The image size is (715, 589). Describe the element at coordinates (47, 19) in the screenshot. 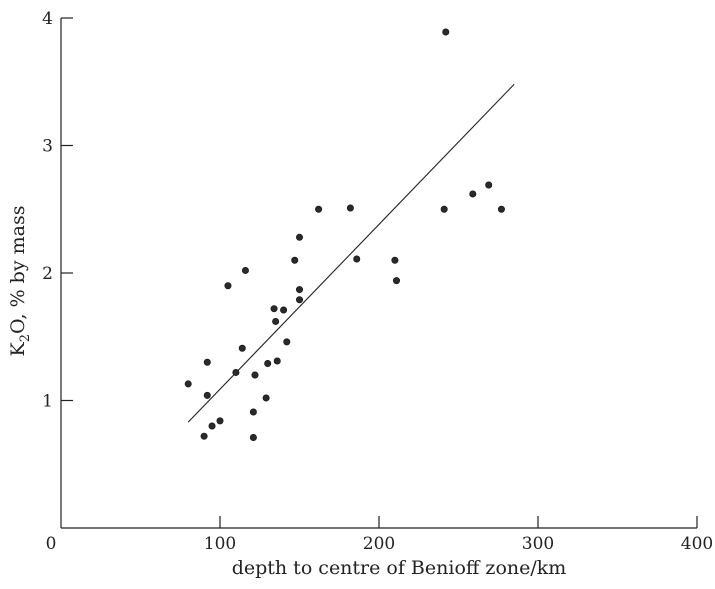

I see `y-tick-label-4: 4` at that location.